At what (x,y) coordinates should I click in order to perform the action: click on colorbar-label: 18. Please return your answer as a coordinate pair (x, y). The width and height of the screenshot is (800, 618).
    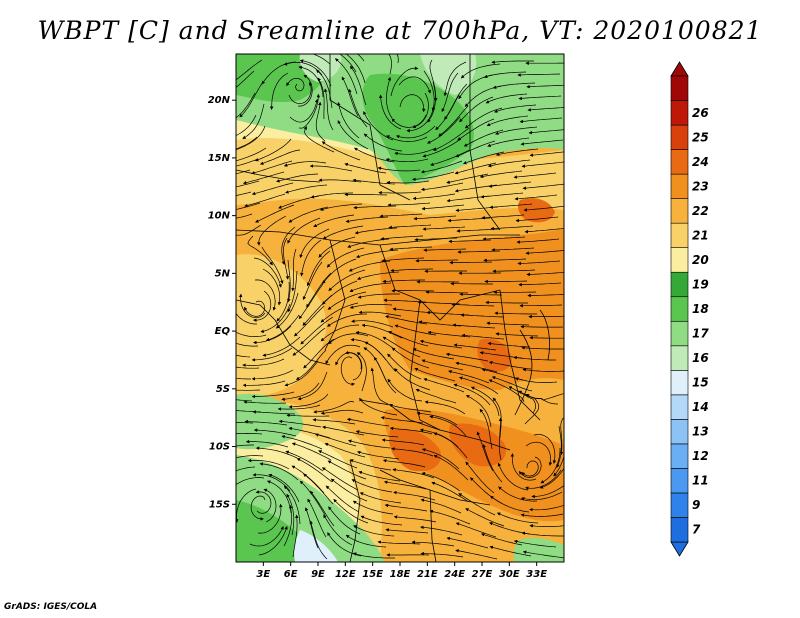
    Looking at the image, I should click on (700, 309).